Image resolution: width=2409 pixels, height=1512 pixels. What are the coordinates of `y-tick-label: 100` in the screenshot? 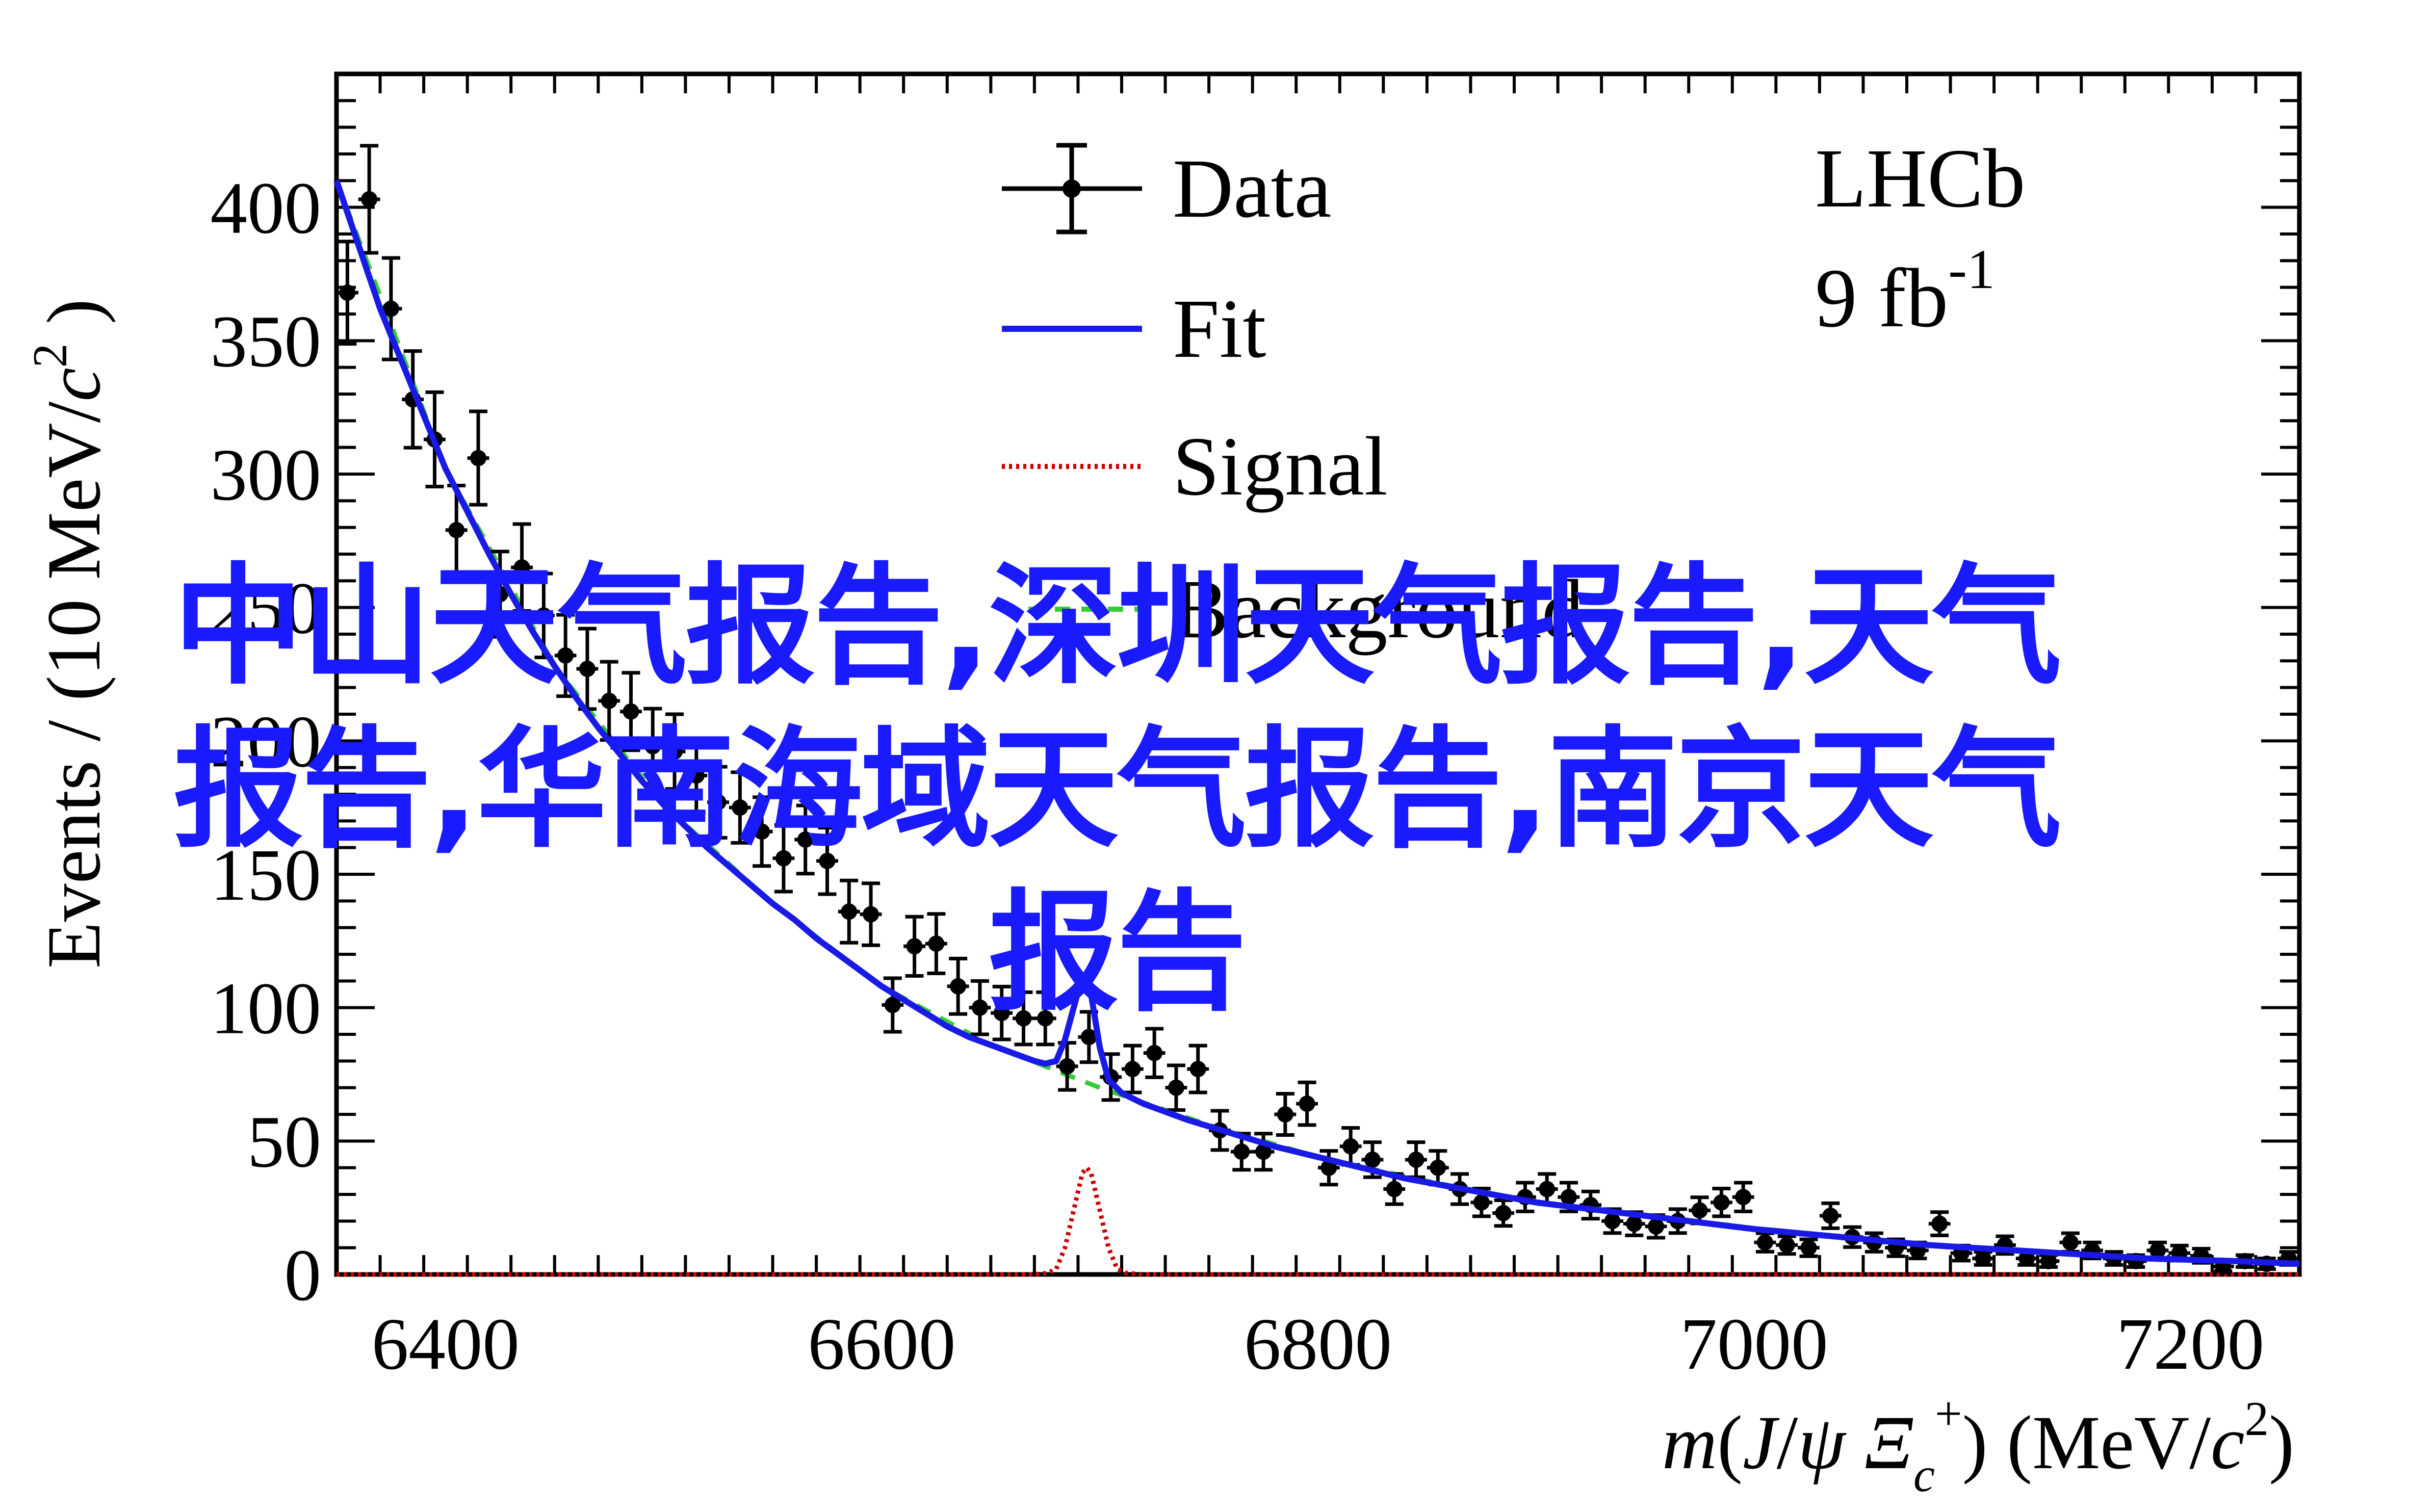 It's located at (267, 1009).